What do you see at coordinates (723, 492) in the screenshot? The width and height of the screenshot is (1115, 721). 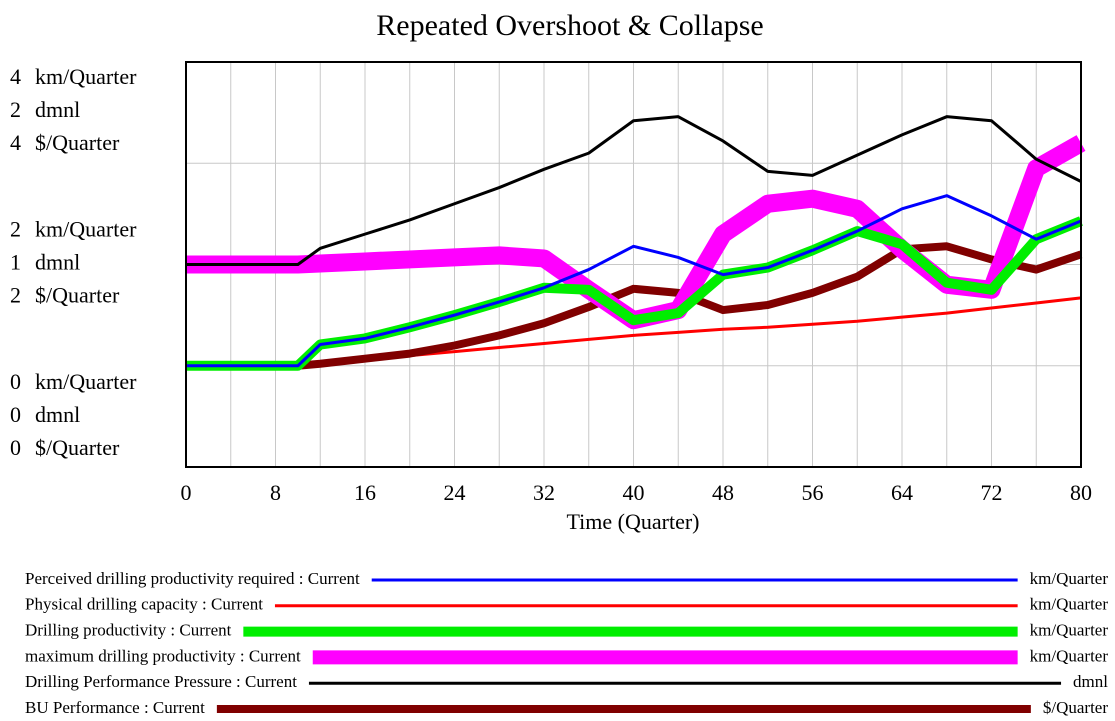 I see `x-tick-label: 48` at bounding box center [723, 492].